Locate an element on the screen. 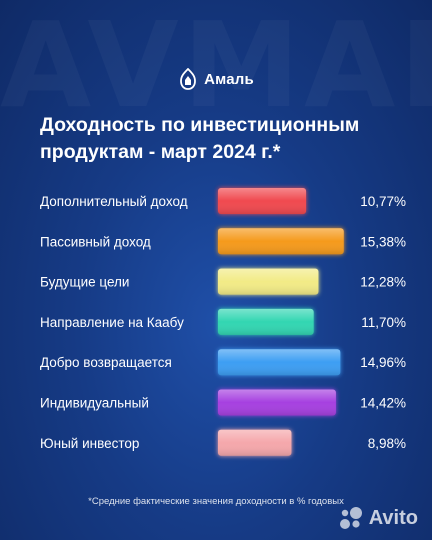 The width and height of the screenshot is (432, 540). category-label: Добро возвращается is located at coordinates (106, 362).